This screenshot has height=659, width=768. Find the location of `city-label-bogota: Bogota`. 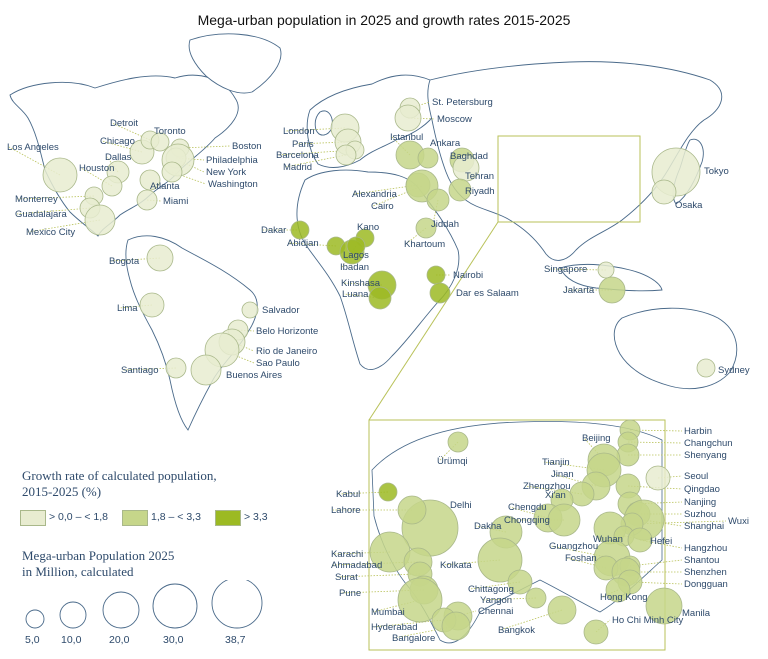

city-label-bogota: Bogota is located at coordinates (124, 261).